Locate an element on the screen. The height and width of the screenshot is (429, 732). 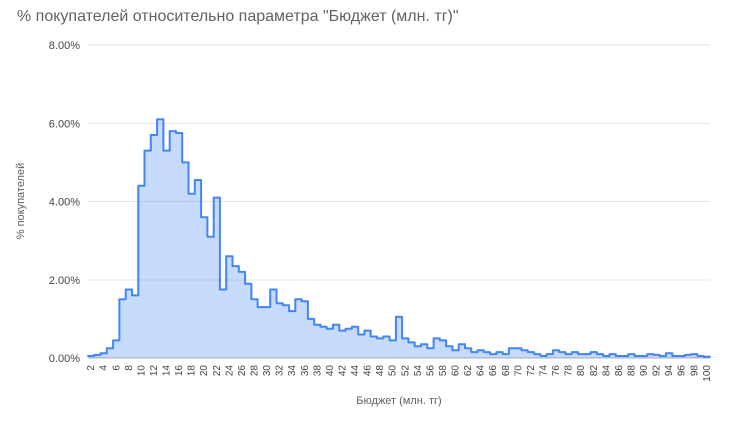
x-tick-label: 22 is located at coordinates (217, 371).